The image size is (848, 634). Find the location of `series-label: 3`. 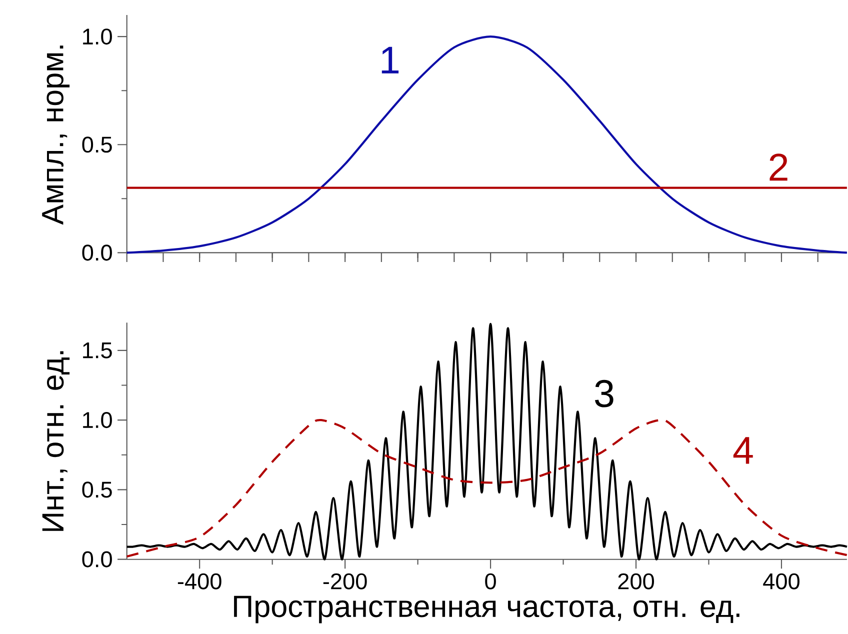

series-label: 3 is located at coordinates (604, 394).